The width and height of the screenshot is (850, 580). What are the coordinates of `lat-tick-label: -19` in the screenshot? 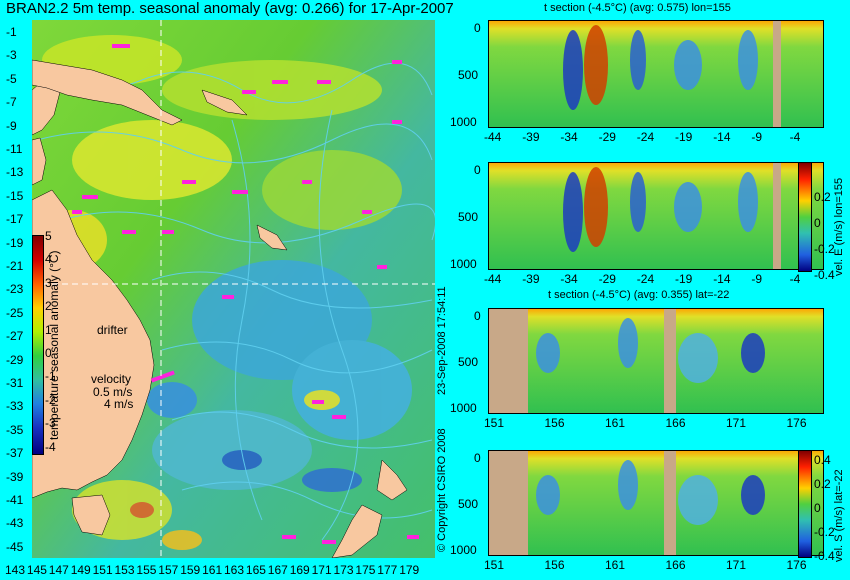 It's located at (15, 242).